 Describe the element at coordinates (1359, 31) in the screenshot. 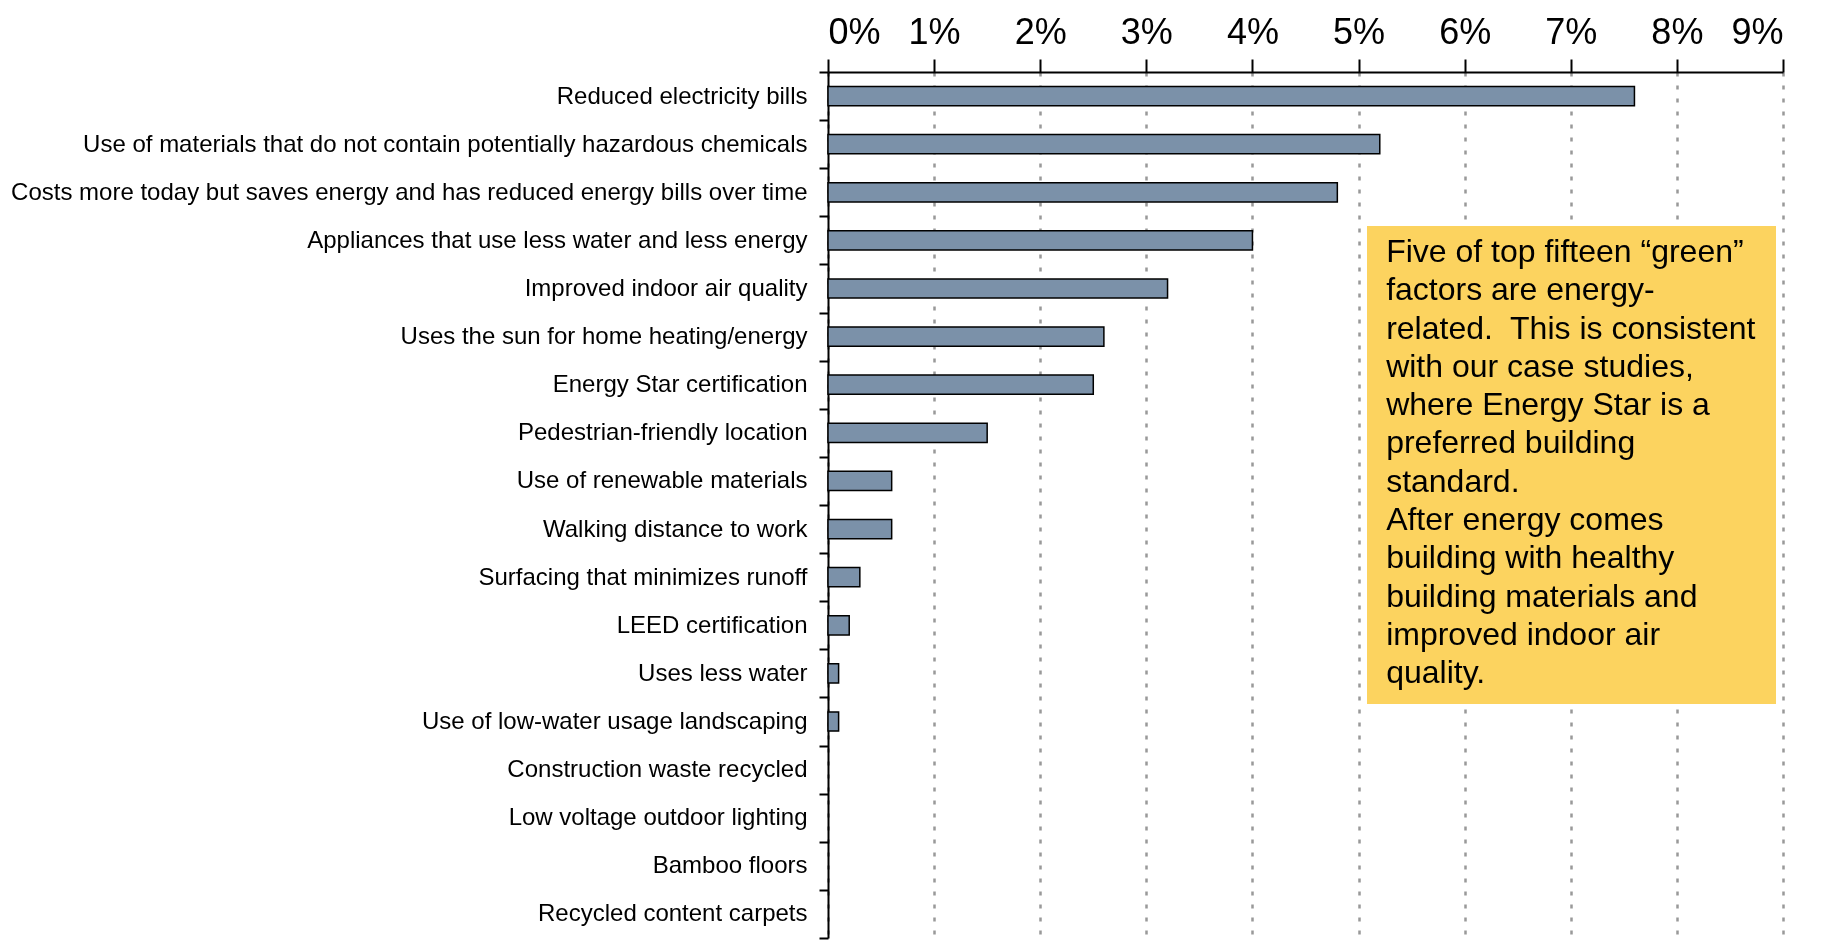

I see `x-tick-label: 5%` at that location.